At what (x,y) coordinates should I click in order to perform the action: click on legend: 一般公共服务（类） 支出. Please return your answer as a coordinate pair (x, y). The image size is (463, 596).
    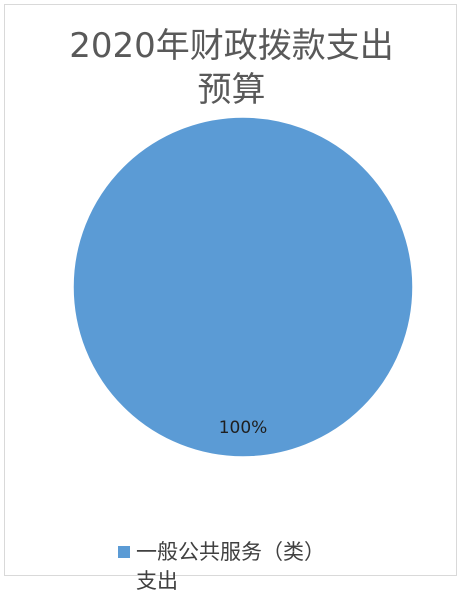
    Looking at the image, I should click on (248, 567).